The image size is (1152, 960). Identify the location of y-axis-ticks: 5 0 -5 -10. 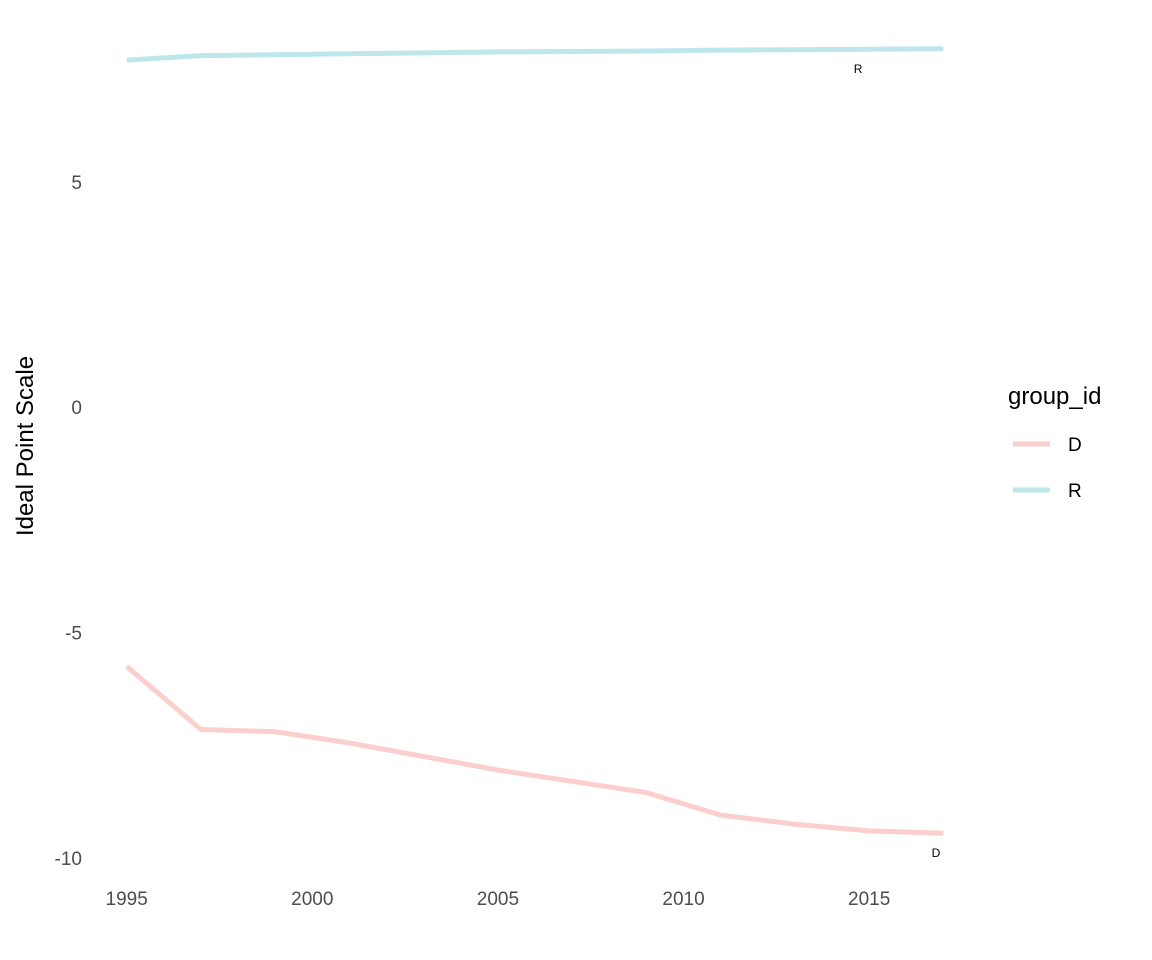
(68, 521).